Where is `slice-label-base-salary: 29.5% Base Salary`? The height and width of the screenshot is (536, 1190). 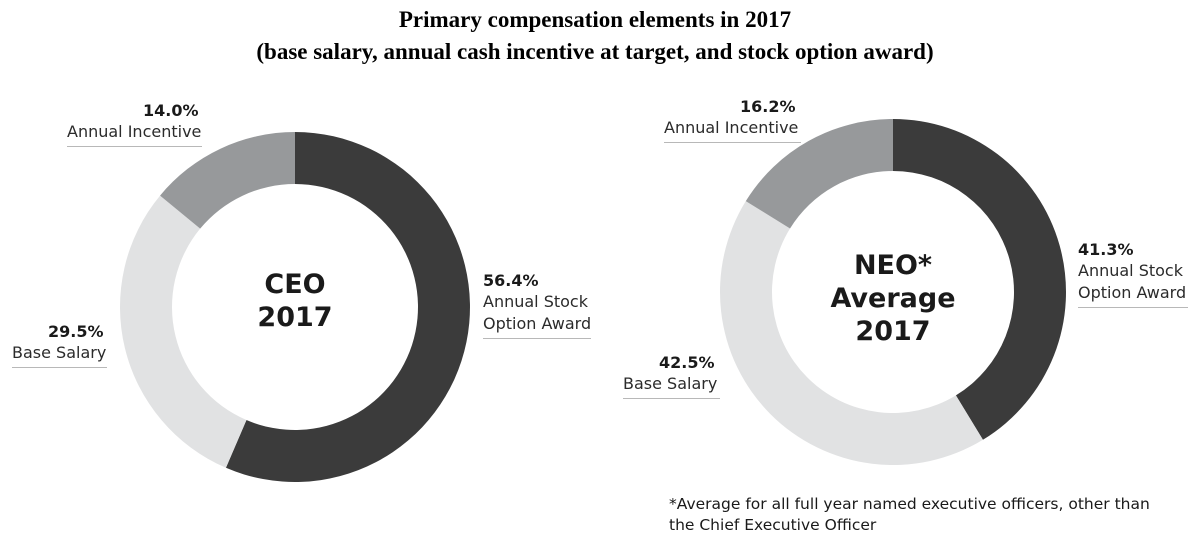
slice-label-base-salary: 29.5% Base Salary is located at coordinates (59, 345).